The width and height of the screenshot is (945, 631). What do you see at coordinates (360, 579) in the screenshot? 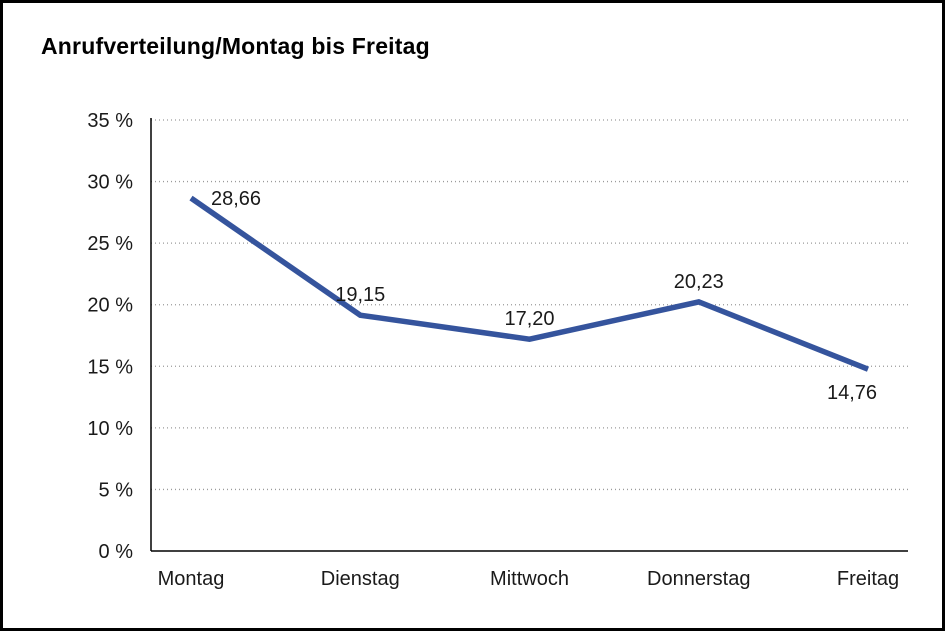
I see `x-axis-label: Dienstag` at bounding box center [360, 579].